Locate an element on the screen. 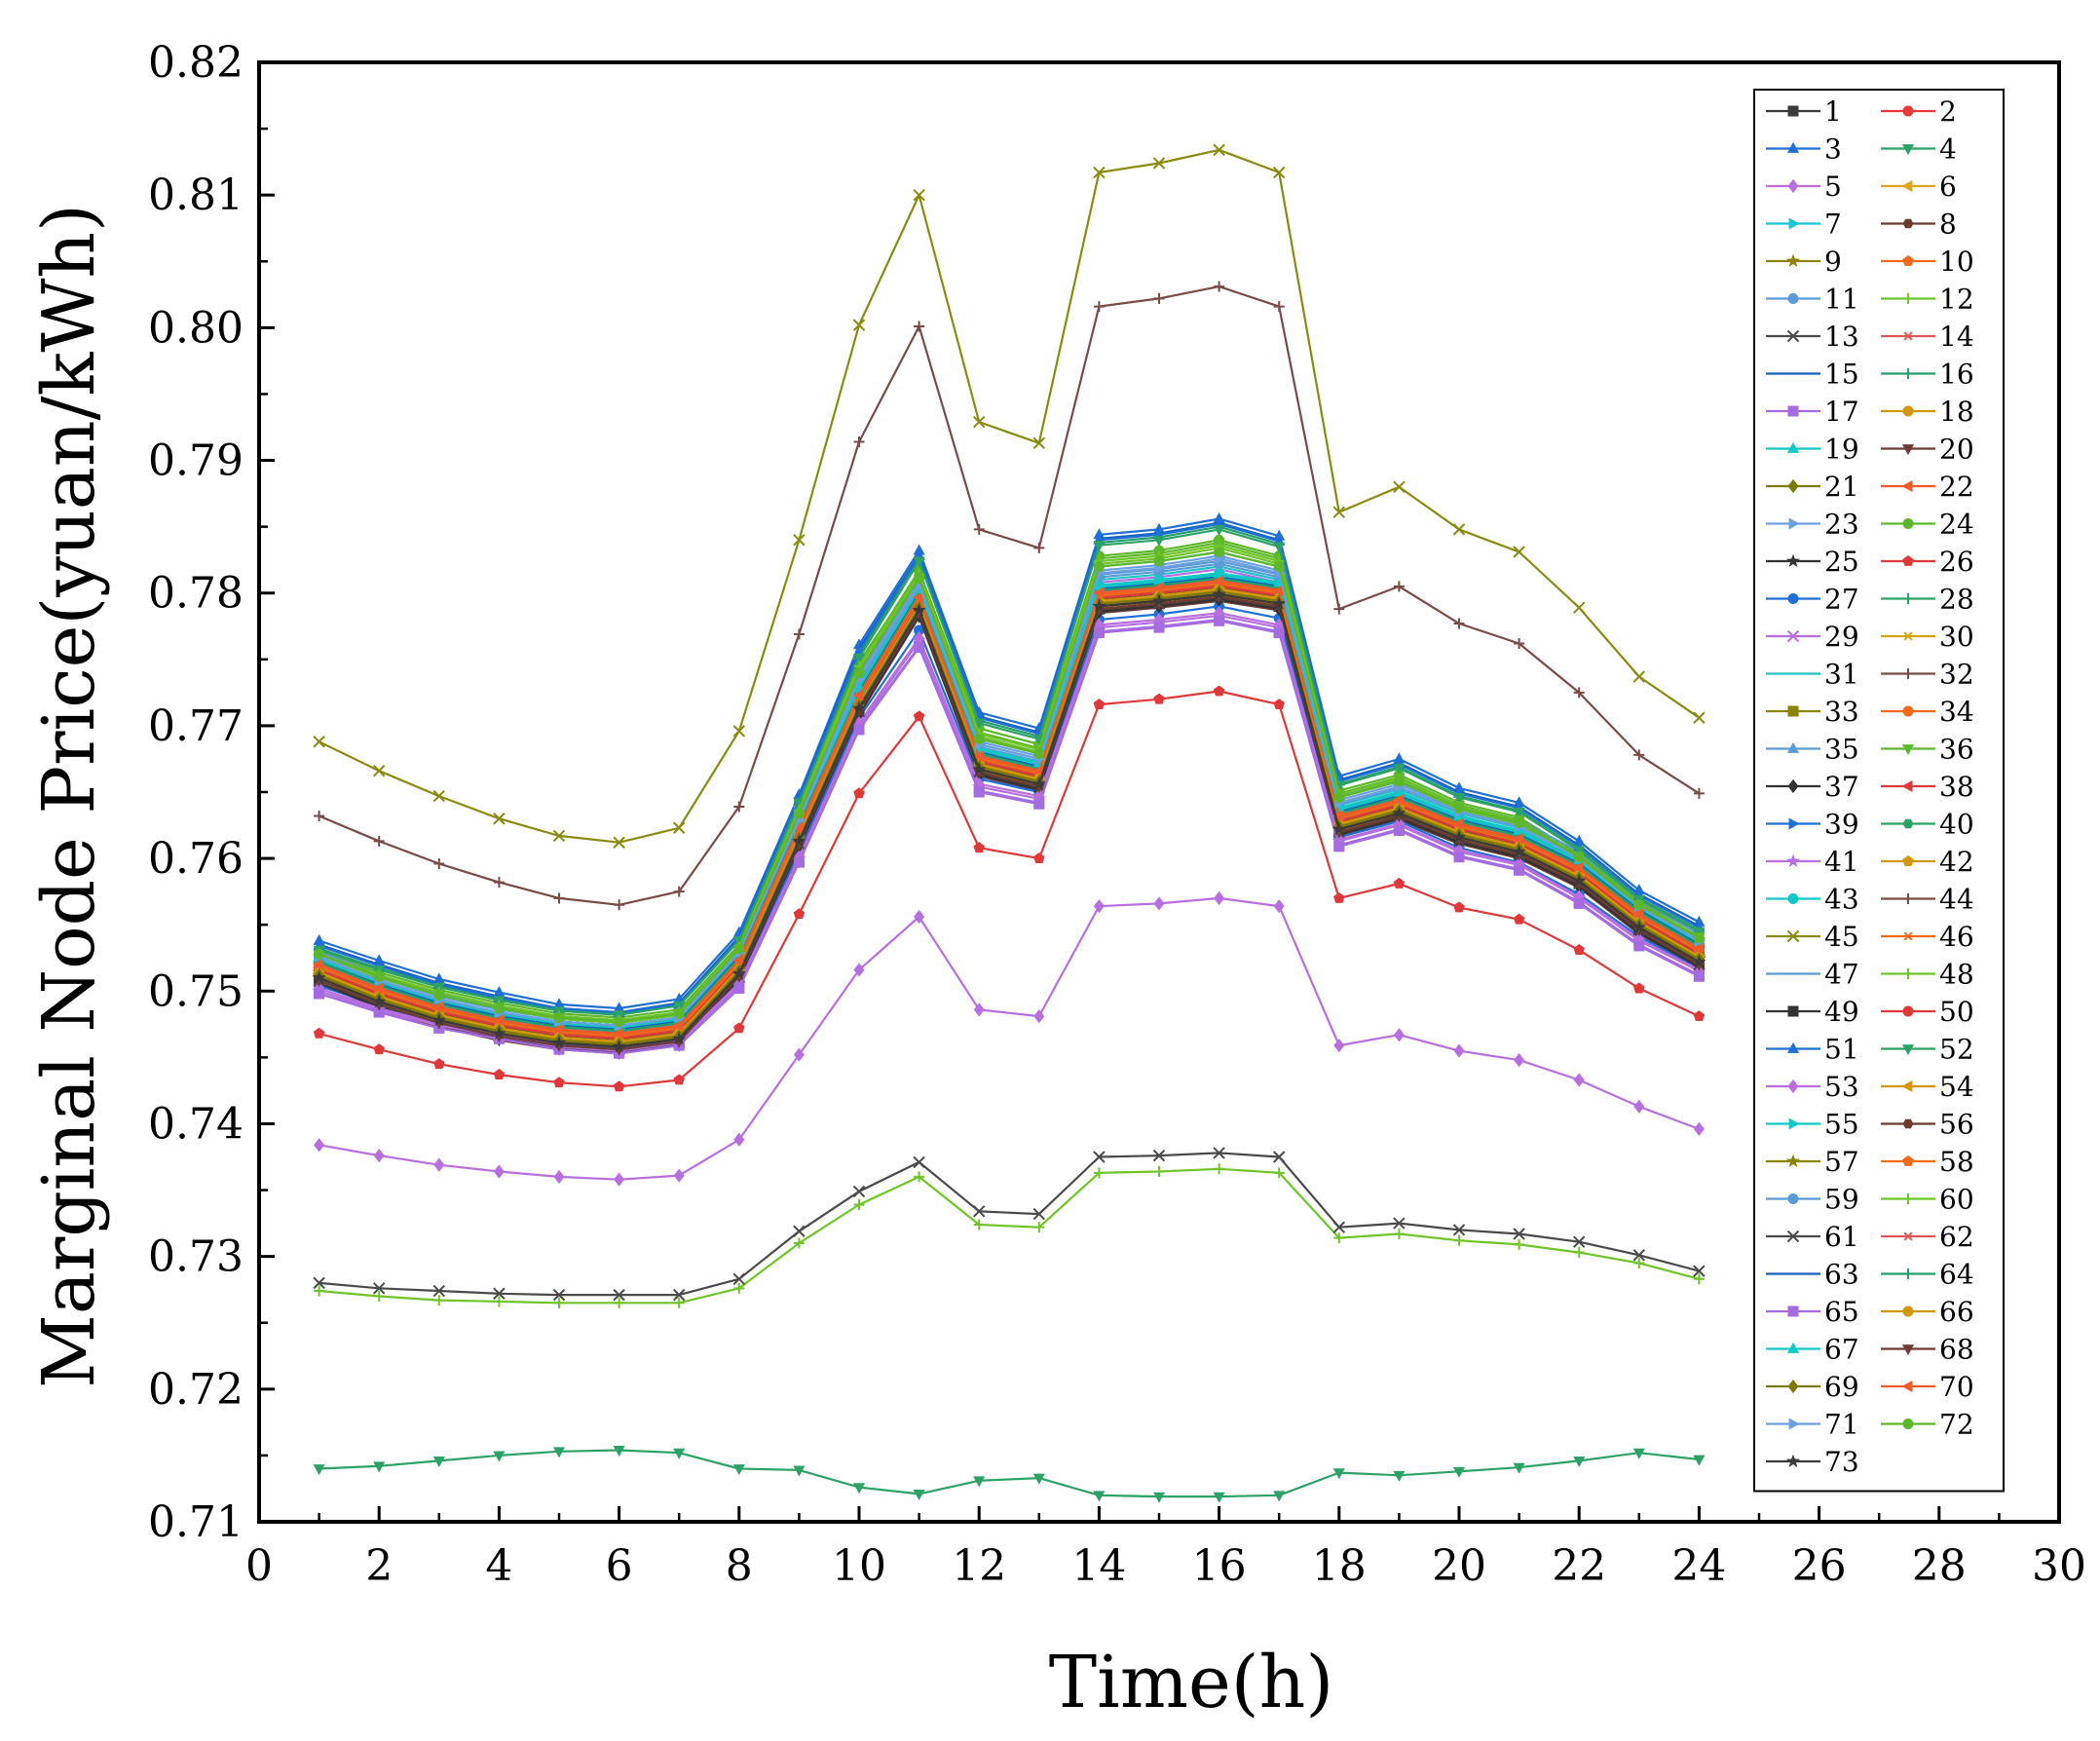 The height and width of the screenshot is (1741, 2100). legend-item-57: 57 is located at coordinates (1812, 1162).